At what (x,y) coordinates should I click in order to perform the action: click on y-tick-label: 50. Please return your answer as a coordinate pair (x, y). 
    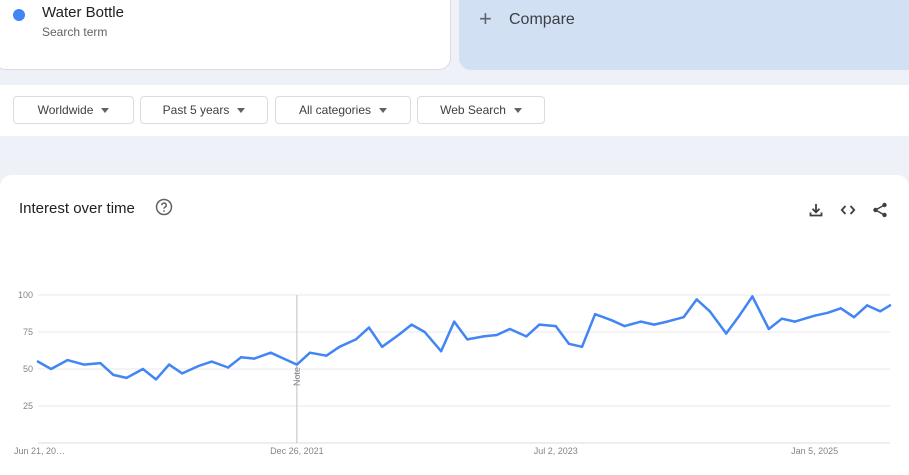
    Looking at the image, I should click on (28, 369).